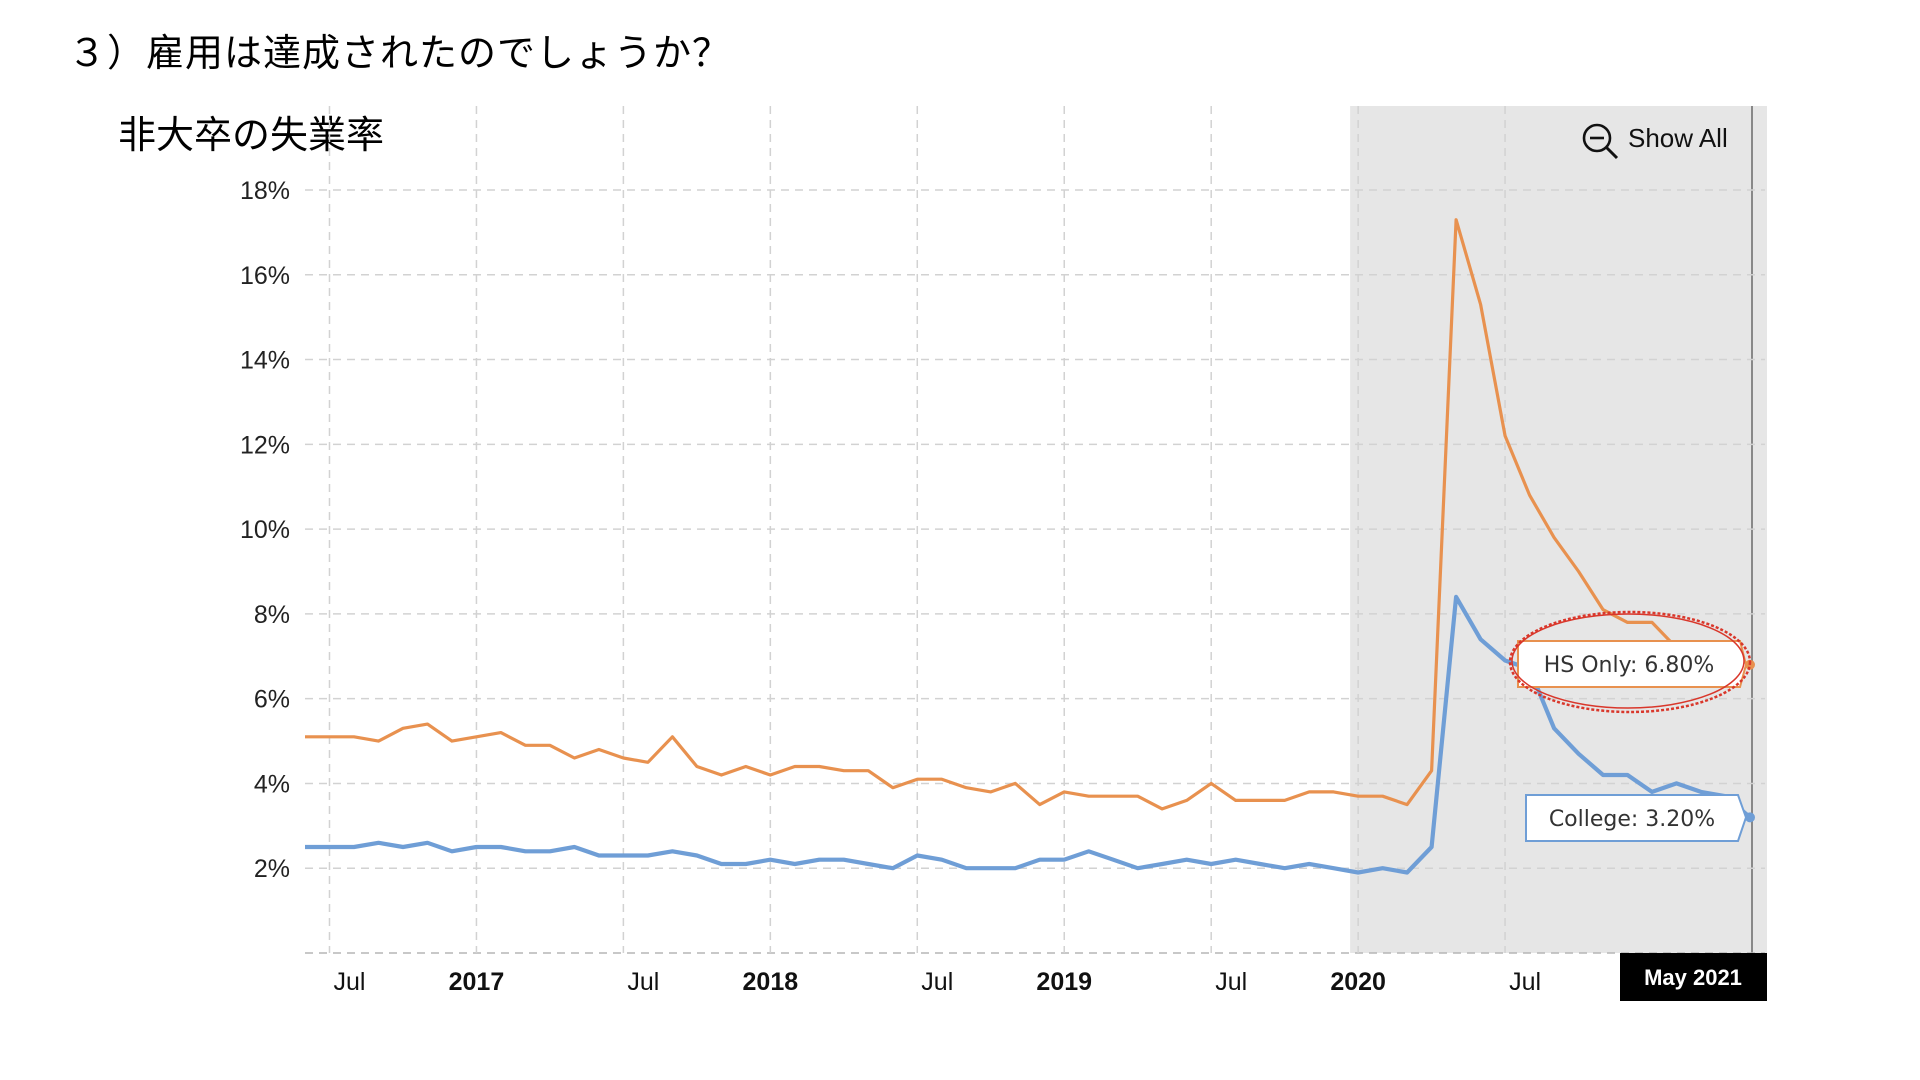 The height and width of the screenshot is (1080, 1920). I want to click on x-tick-label: 2018, so click(771, 982).